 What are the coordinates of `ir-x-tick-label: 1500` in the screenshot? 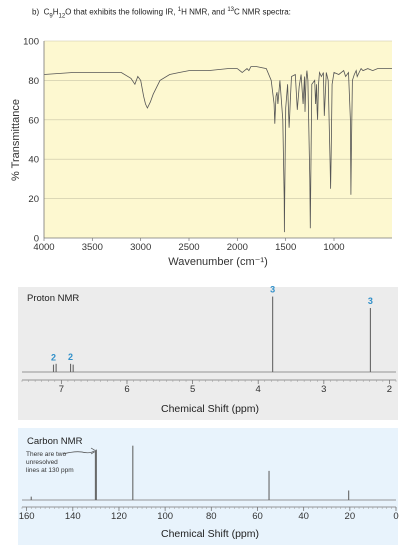 It's located at (285, 247).